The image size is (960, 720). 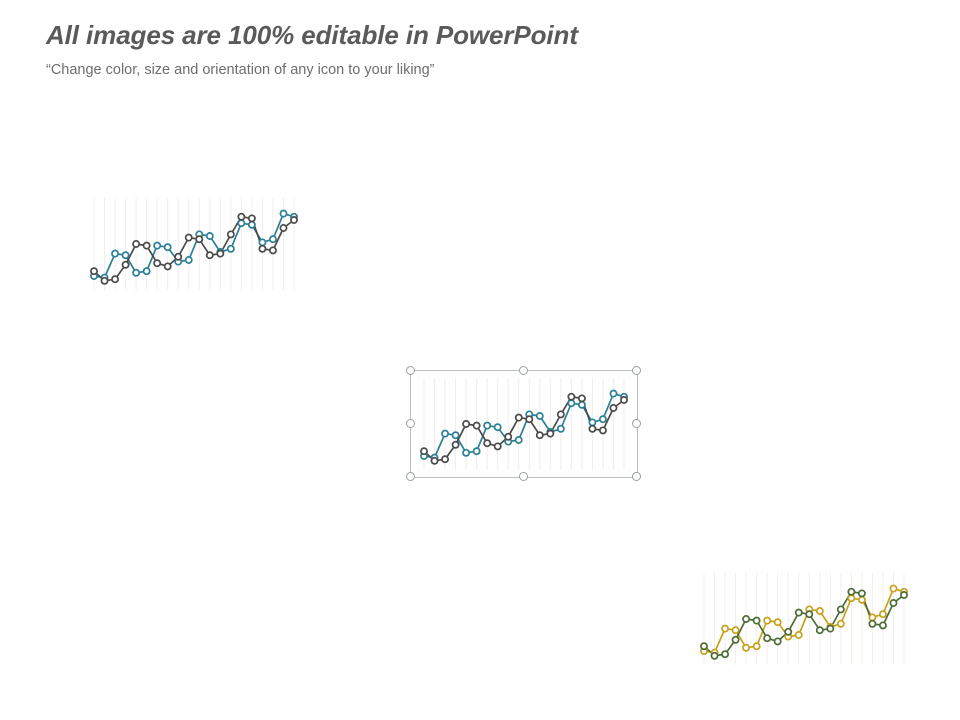 I want to click on resize-handle-middle-left, so click(x=410, y=423).